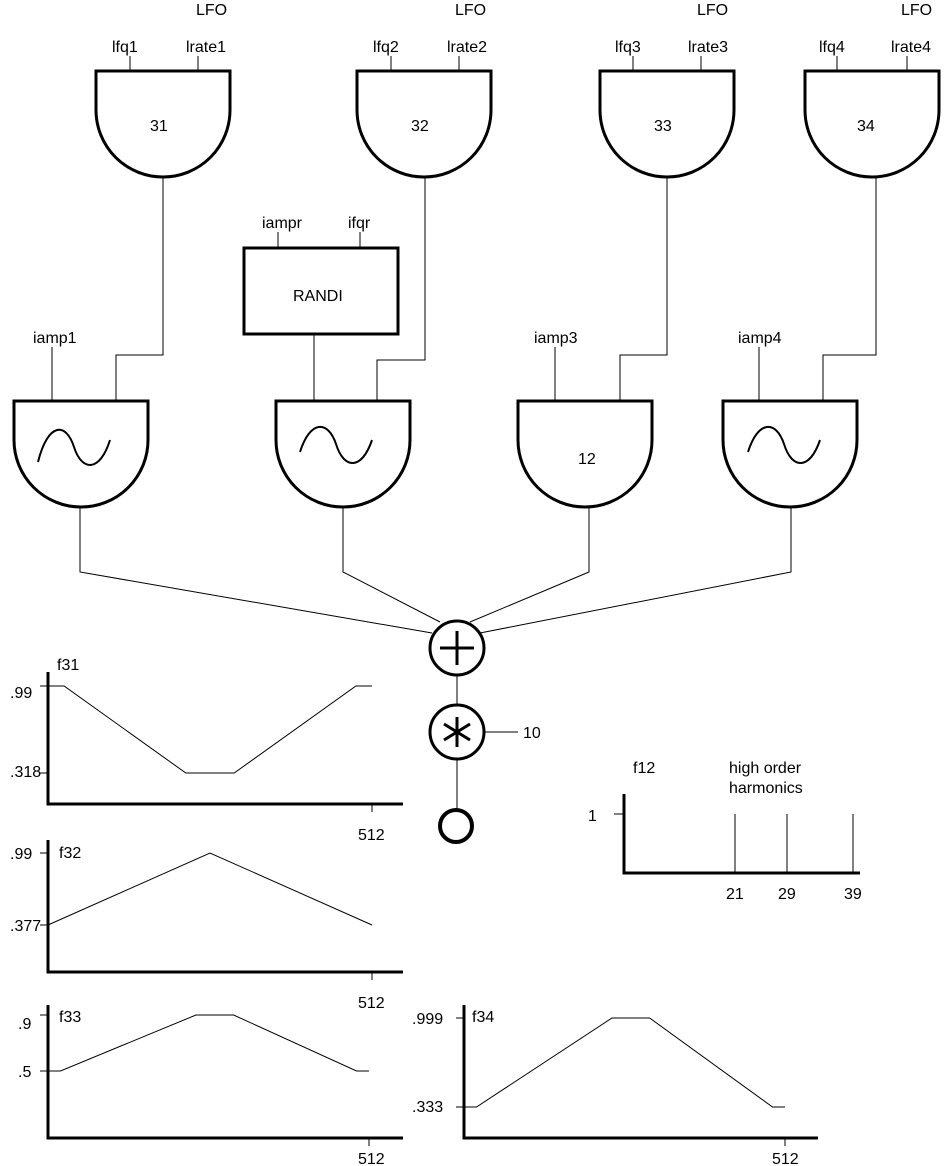  I want to click on randi-amp-param: iampr, so click(282, 223).